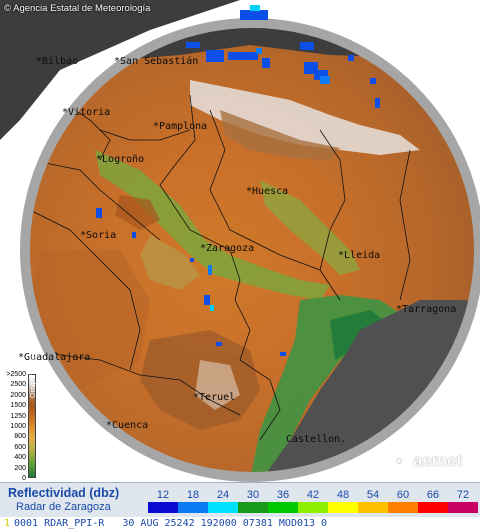 Image resolution: width=480 pixels, height=531 pixels. Describe the element at coordinates (180, 126) in the screenshot. I see `city-pamplona: *Pamplona` at that location.